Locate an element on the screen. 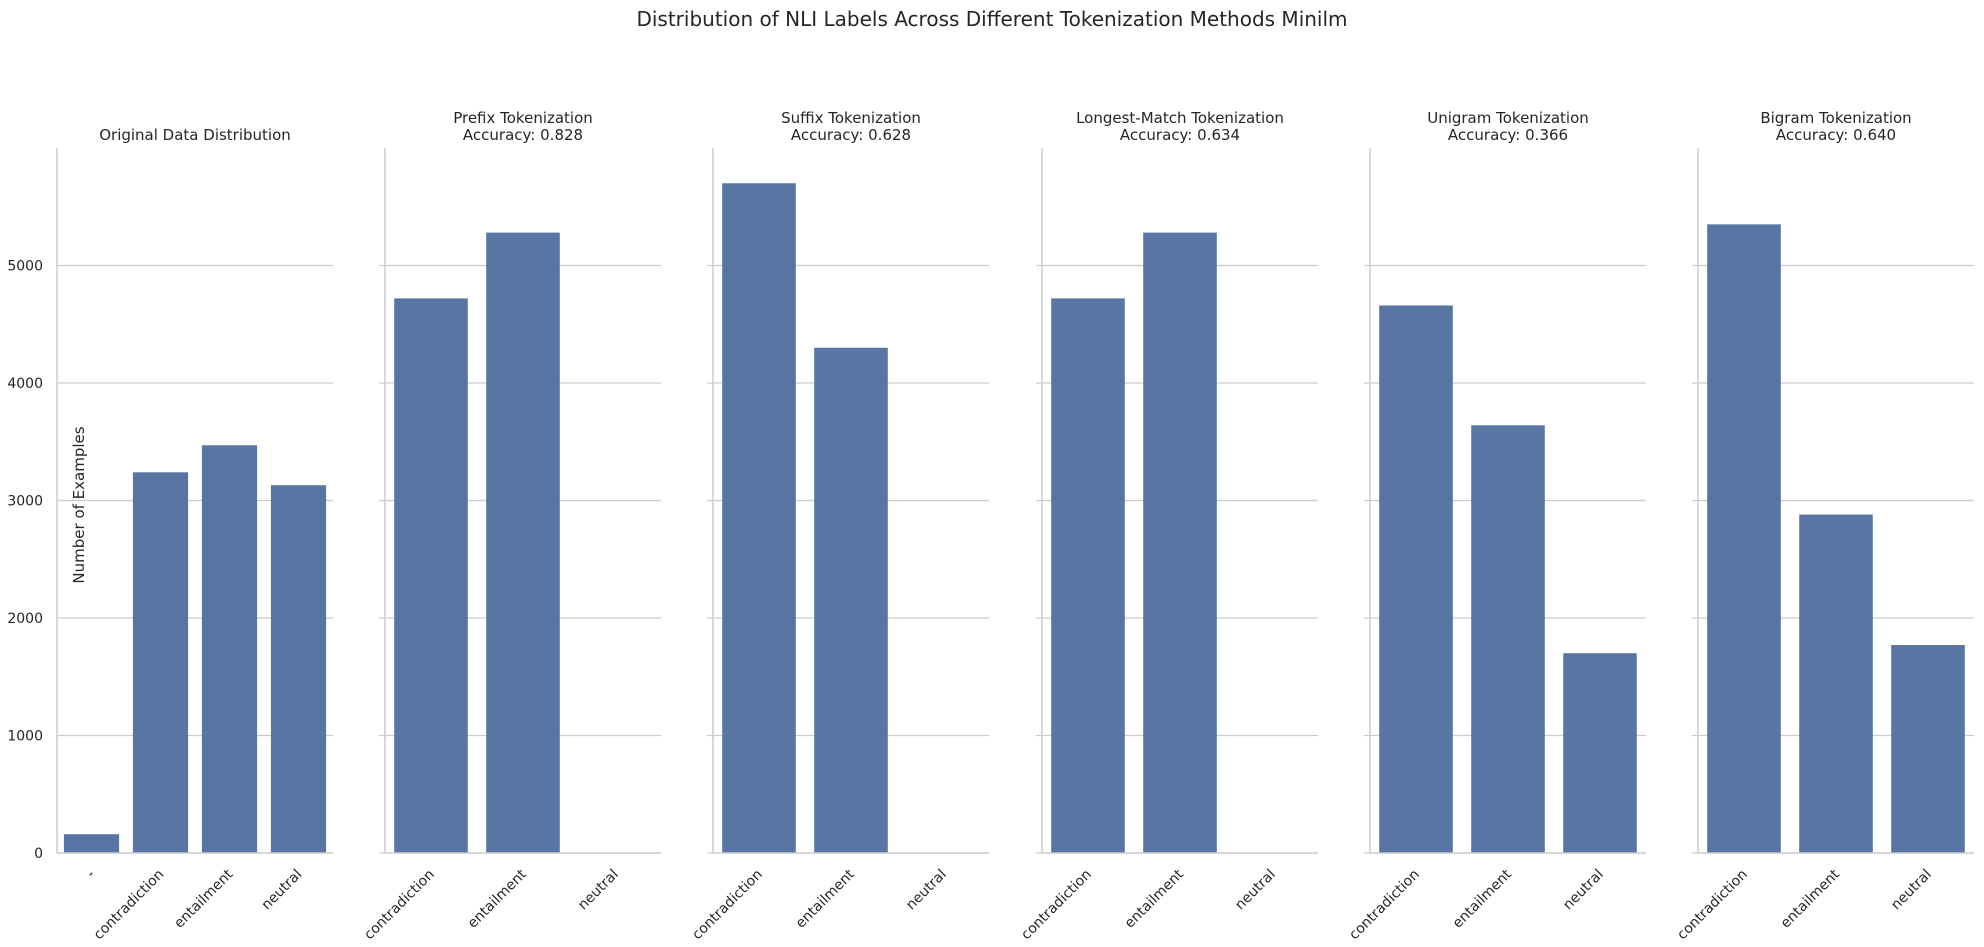 The width and height of the screenshot is (1984, 947). panel-title: Bigram Tokenization is located at coordinates (1835, 118).